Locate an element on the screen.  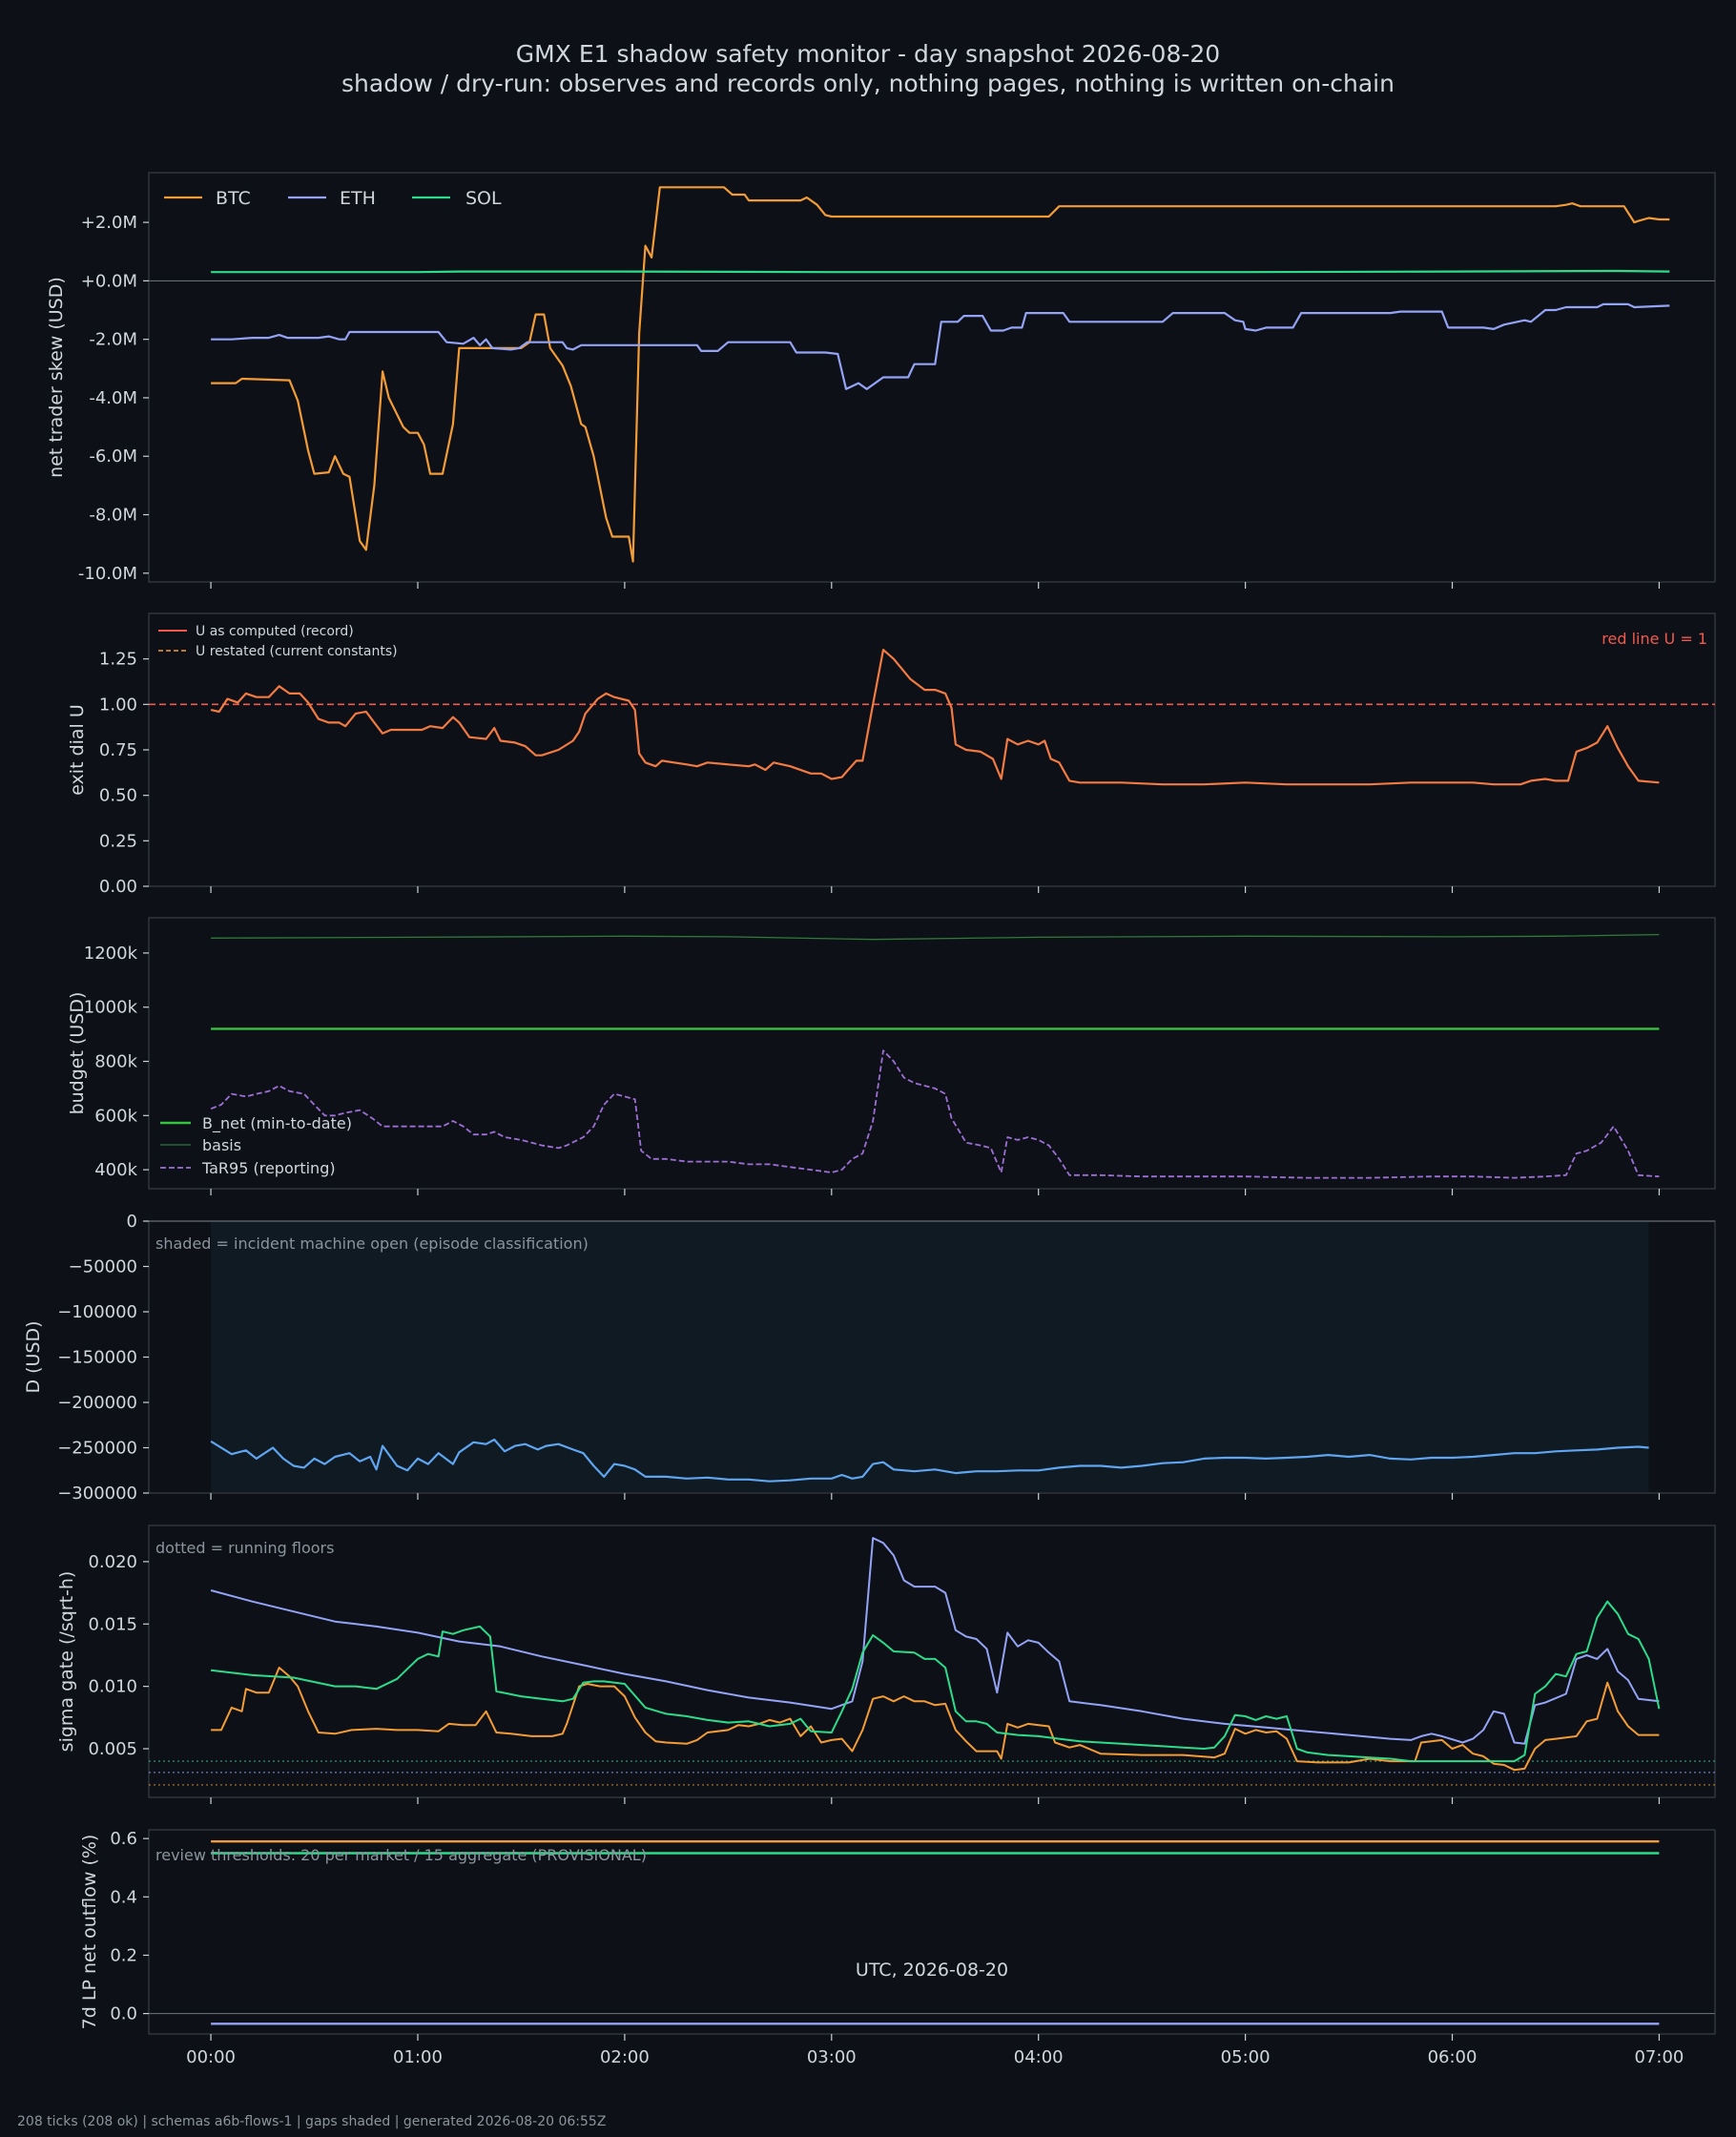
legend-label-eth: ETH is located at coordinates (358, 198).